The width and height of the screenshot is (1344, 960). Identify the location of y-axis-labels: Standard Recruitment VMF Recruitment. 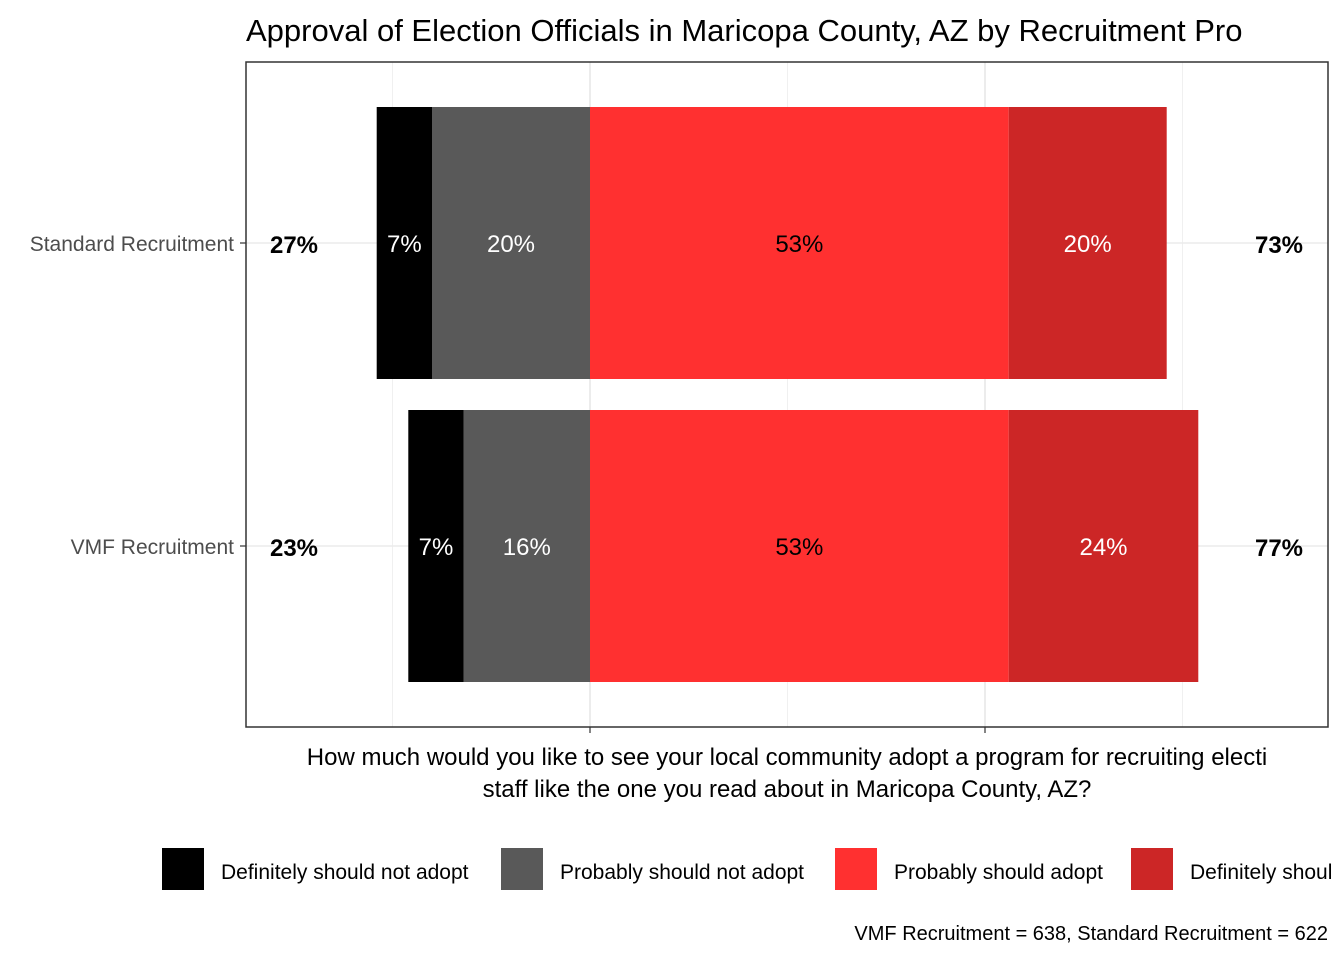
(138, 396).